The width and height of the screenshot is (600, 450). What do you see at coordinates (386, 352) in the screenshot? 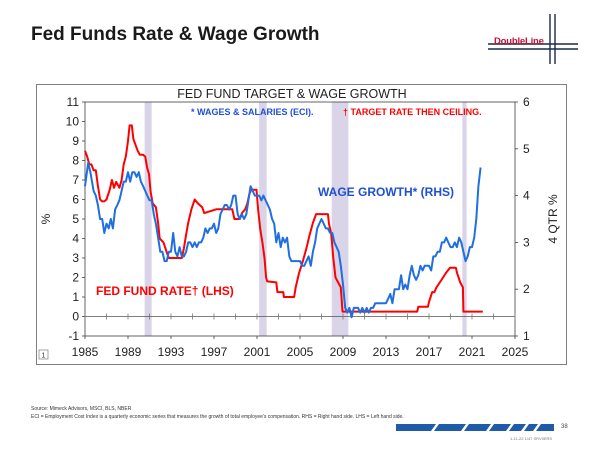
I see `x-tick-label: 2013` at bounding box center [386, 352].